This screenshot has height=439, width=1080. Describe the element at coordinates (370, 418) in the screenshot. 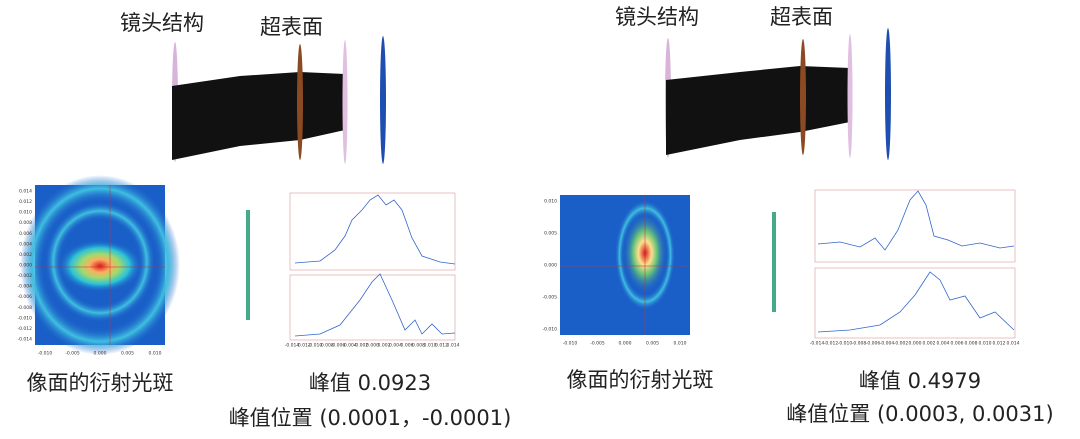

I see `peak-position: 峰值位置 (0.0001，-0.0001)` at that location.